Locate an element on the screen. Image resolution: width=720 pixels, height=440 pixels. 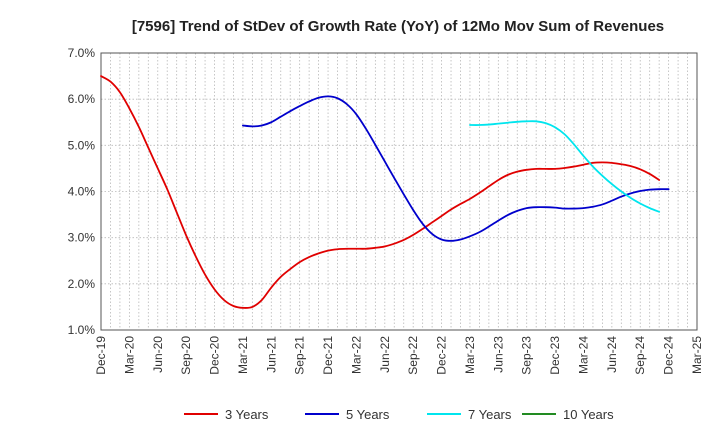
x-tick-label: Jun-22 is located at coordinates (385, 354).